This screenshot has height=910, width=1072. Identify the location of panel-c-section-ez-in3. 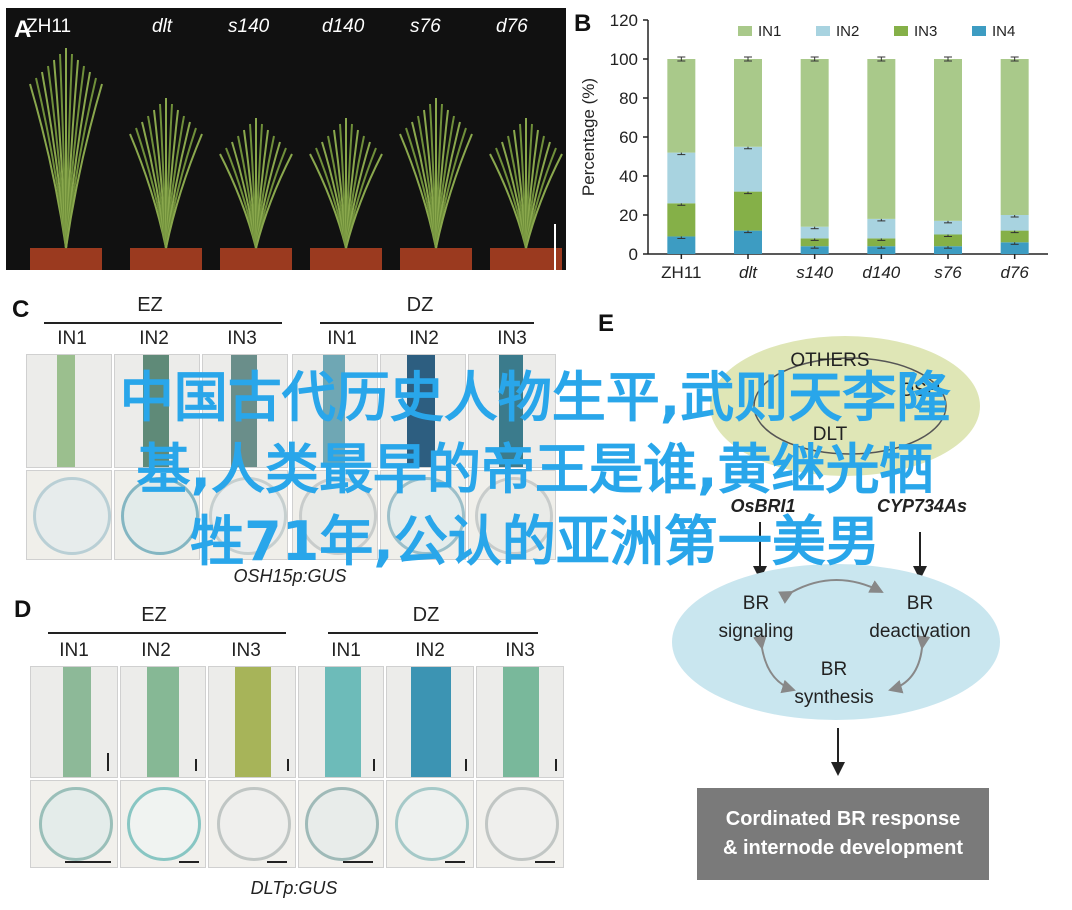
(245, 515).